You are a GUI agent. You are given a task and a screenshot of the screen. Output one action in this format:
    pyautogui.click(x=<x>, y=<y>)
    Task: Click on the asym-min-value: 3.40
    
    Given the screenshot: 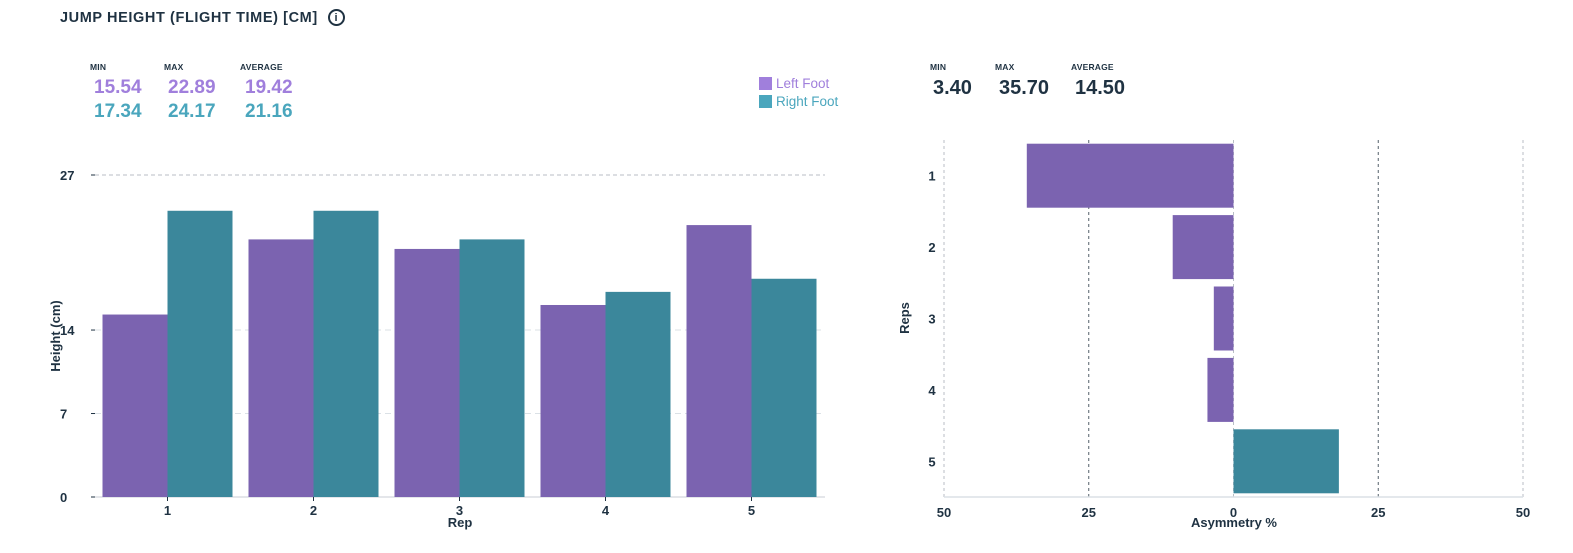 What is the action you would take?
    pyautogui.click(x=952, y=88)
    